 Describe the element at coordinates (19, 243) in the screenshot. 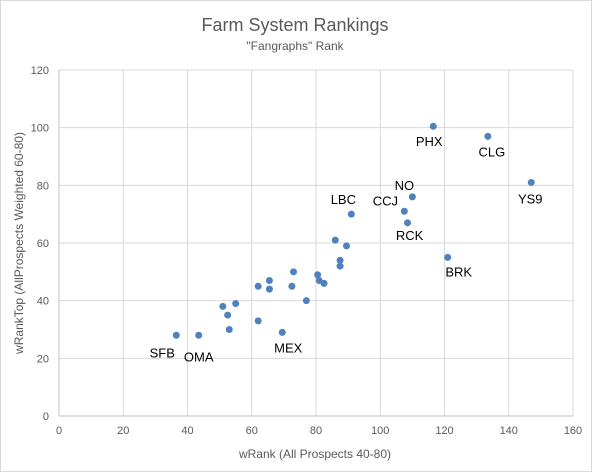

I see `y-axis-title: wRankTop (AllProspects Weighted 60-80)` at that location.